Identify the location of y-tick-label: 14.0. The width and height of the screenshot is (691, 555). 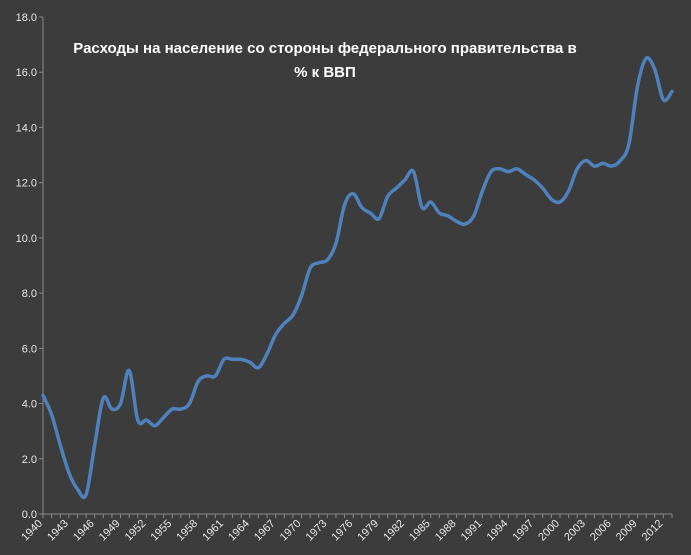
(26, 128).